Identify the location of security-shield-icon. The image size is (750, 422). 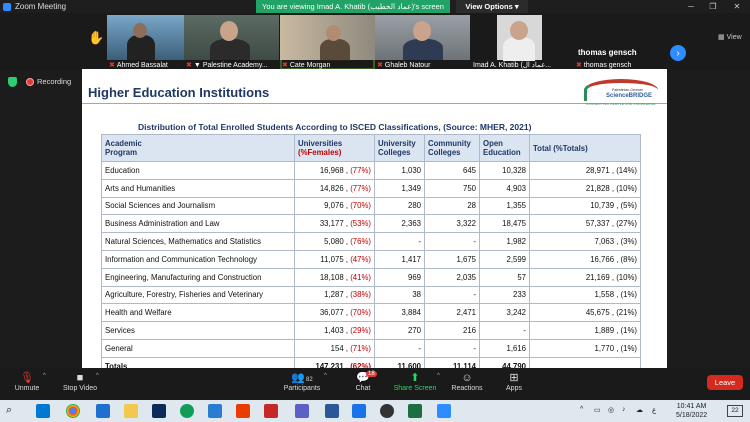
(12, 82).